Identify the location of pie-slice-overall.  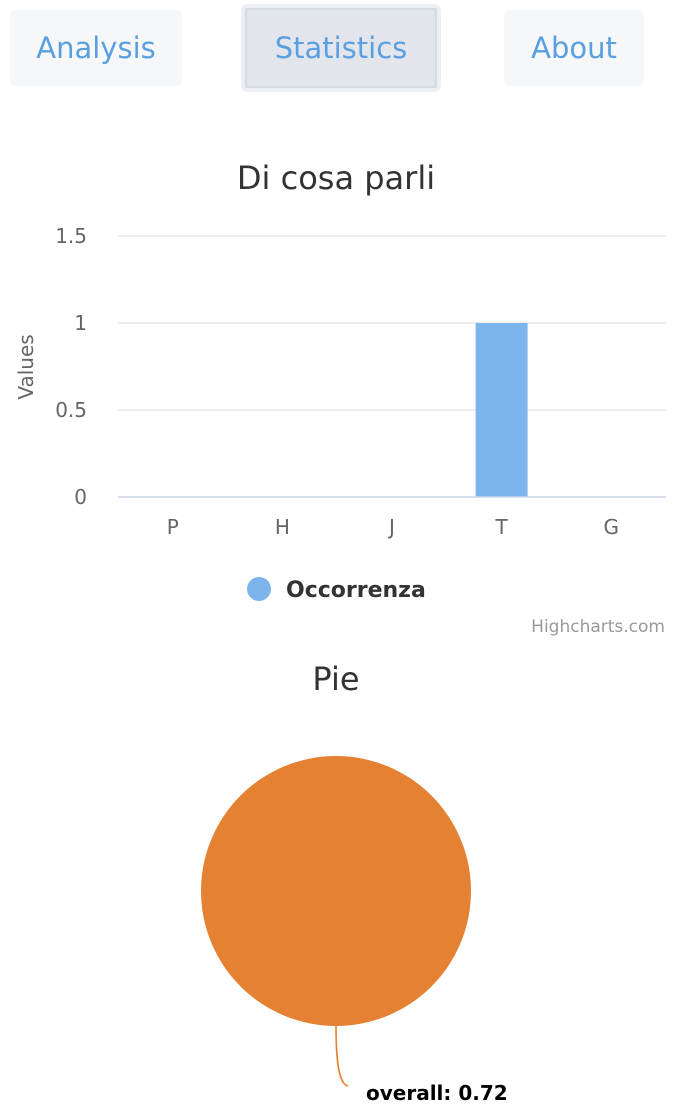
(336, 891).